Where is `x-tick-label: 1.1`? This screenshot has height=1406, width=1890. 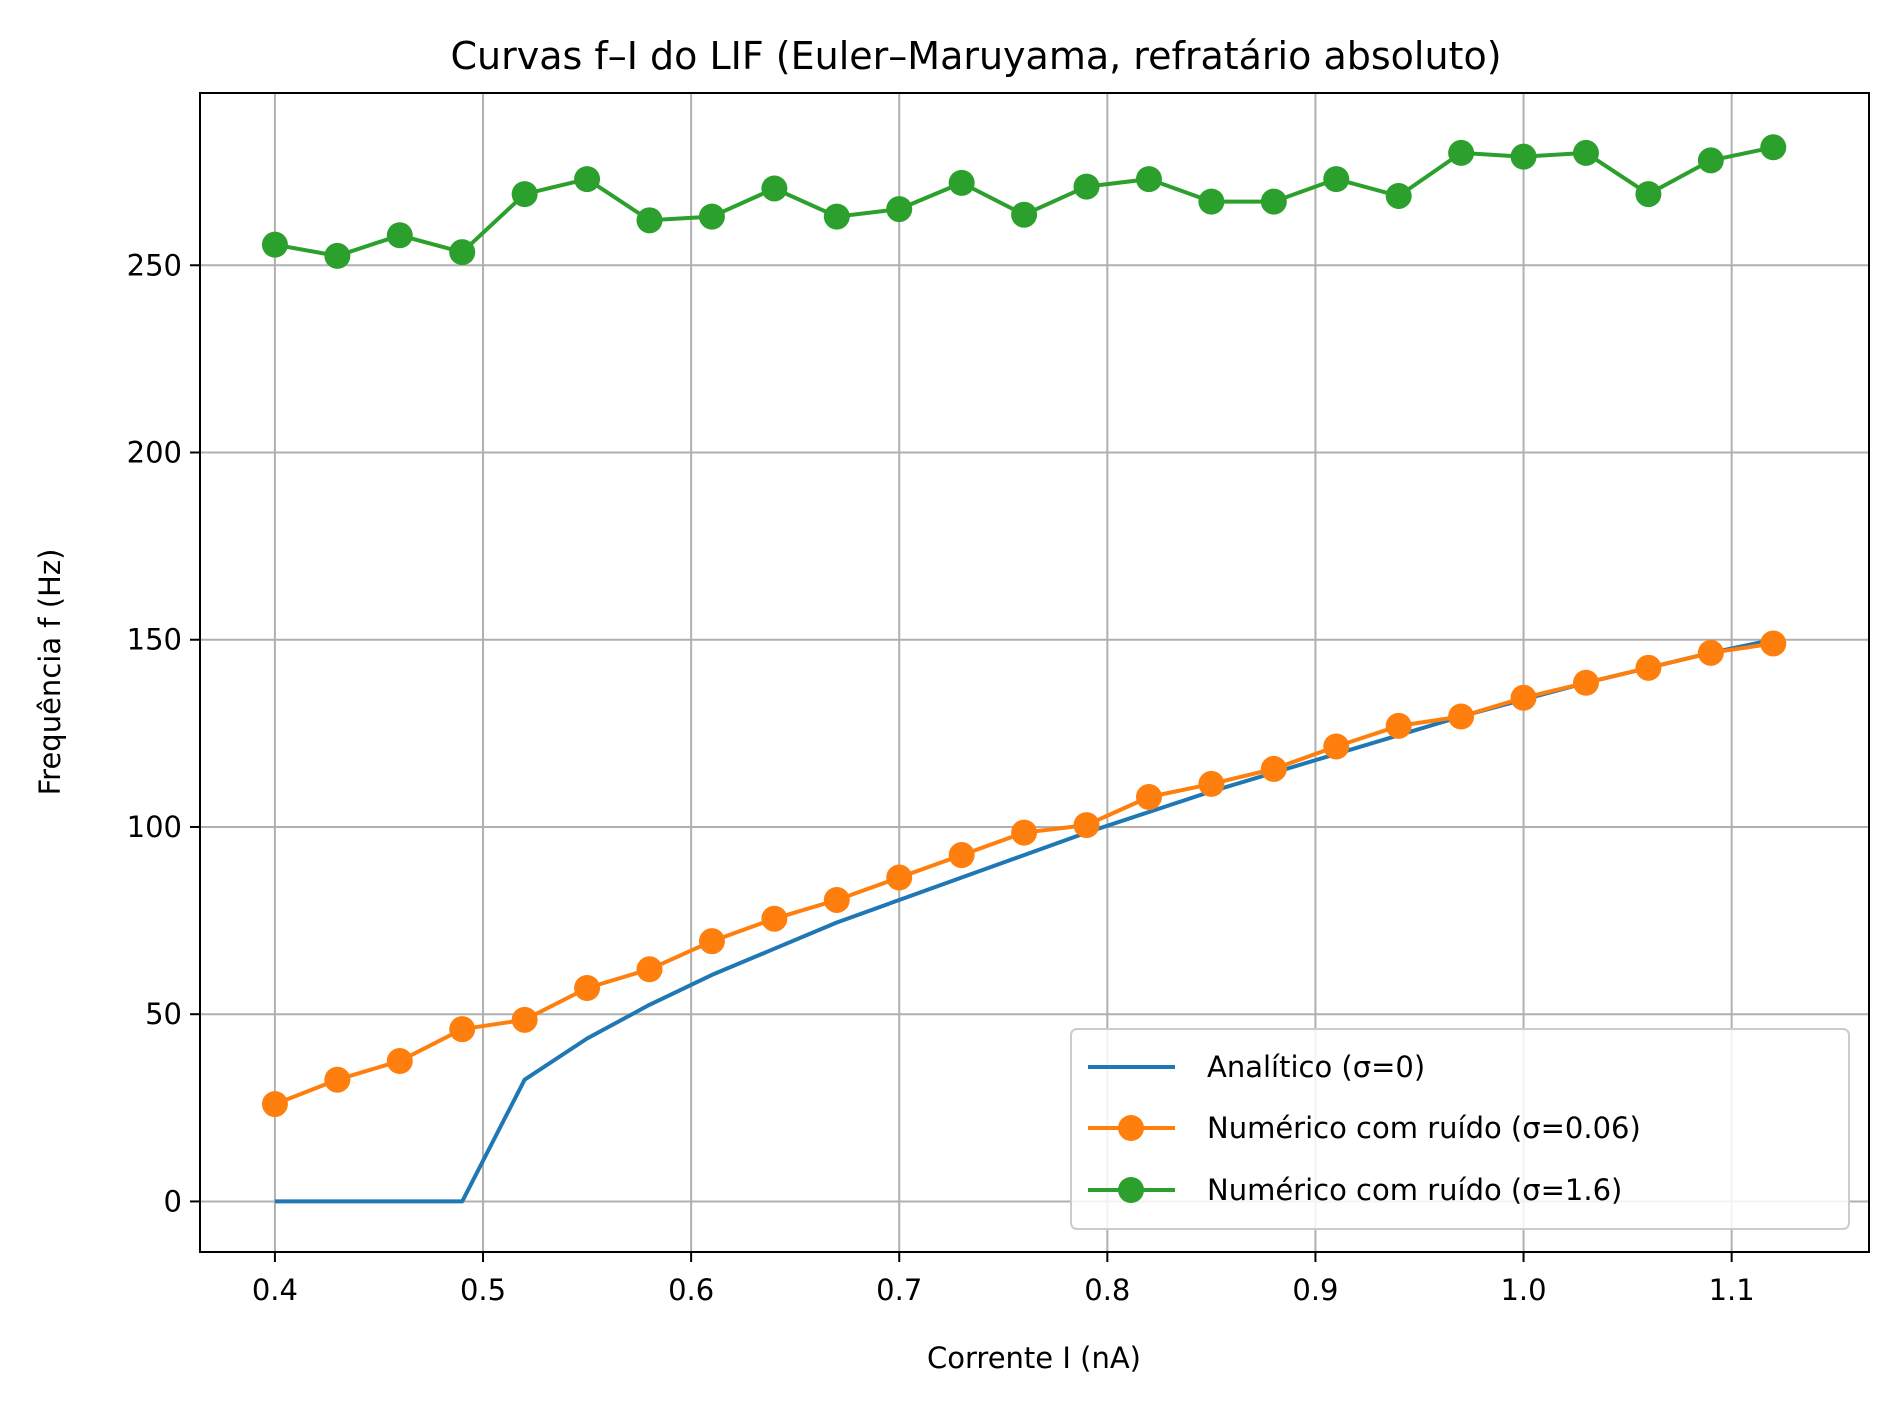 x-tick-label: 1.1 is located at coordinates (1732, 1290).